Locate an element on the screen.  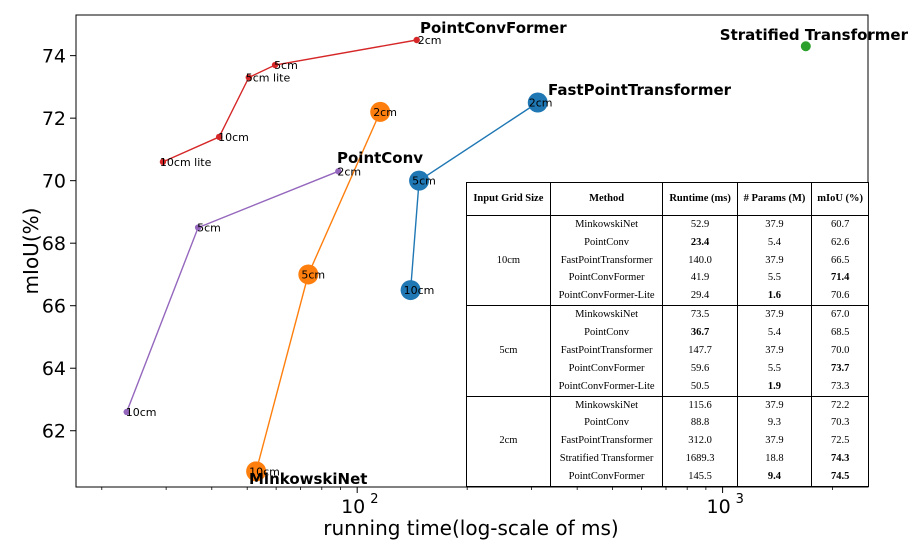
params-cell: 5.4 is located at coordinates (774, 333).